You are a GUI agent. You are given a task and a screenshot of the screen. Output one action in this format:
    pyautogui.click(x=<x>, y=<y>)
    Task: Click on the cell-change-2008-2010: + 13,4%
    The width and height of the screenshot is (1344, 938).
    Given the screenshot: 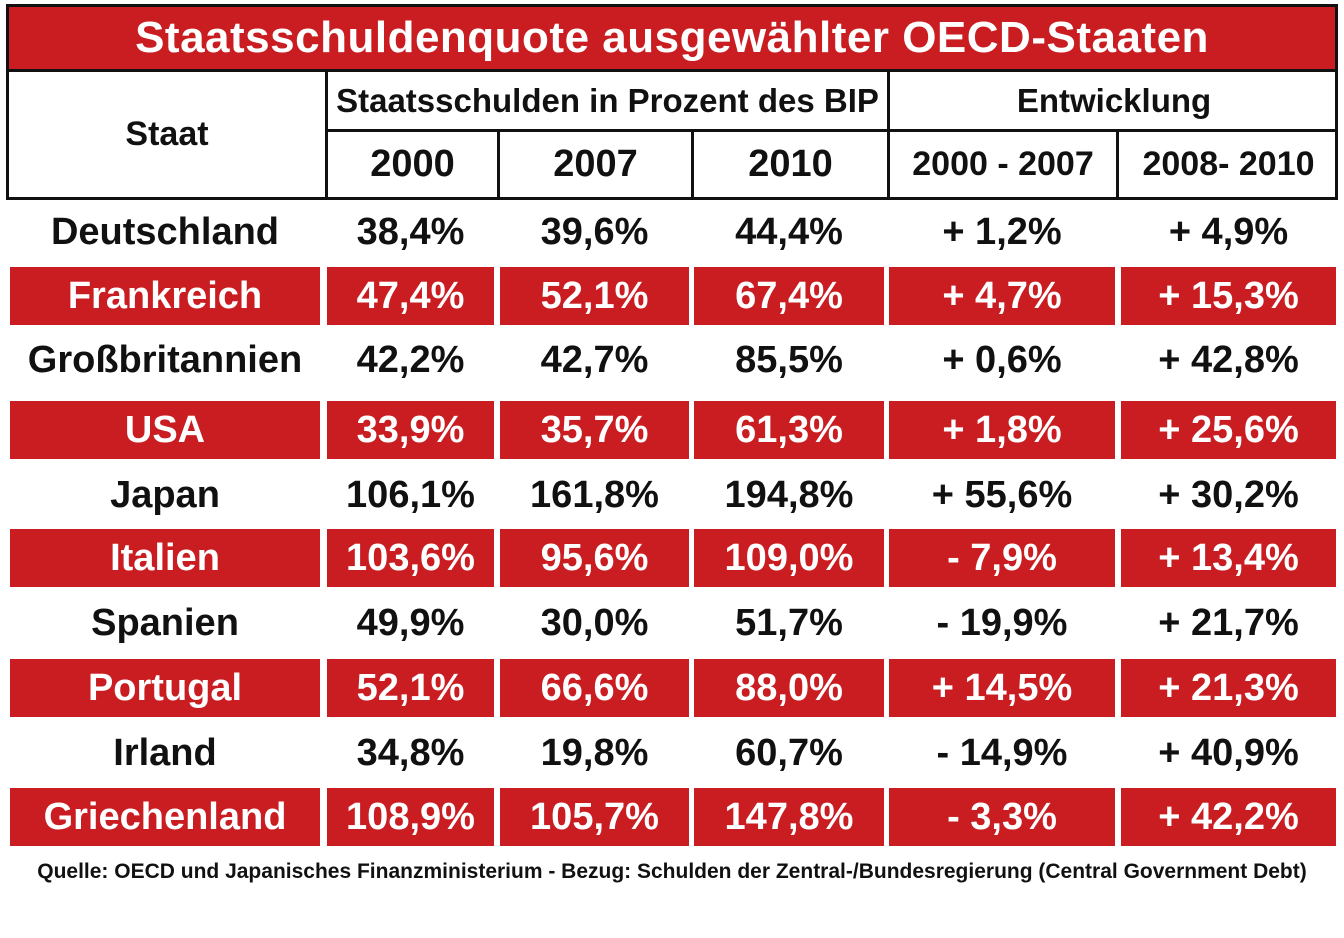 What is the action you would take?
    pyautogui.click(x=1228, y=558)
    